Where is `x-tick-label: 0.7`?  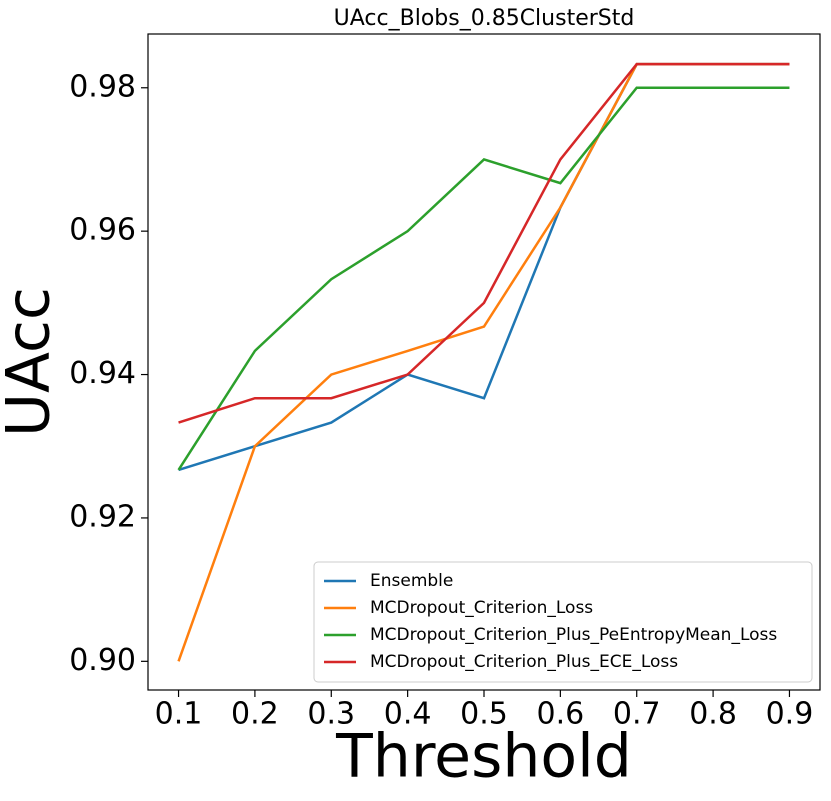 x-tick-label: 0.7 is located at coordinates (637, 714).